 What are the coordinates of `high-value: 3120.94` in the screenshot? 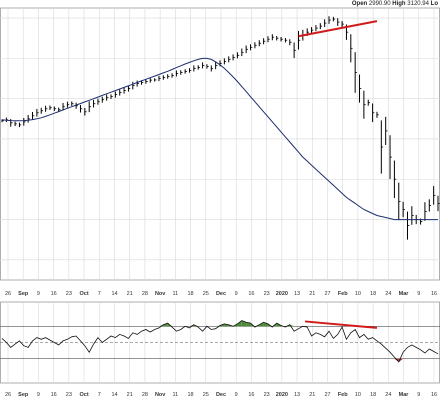 It's located at (418, 4).